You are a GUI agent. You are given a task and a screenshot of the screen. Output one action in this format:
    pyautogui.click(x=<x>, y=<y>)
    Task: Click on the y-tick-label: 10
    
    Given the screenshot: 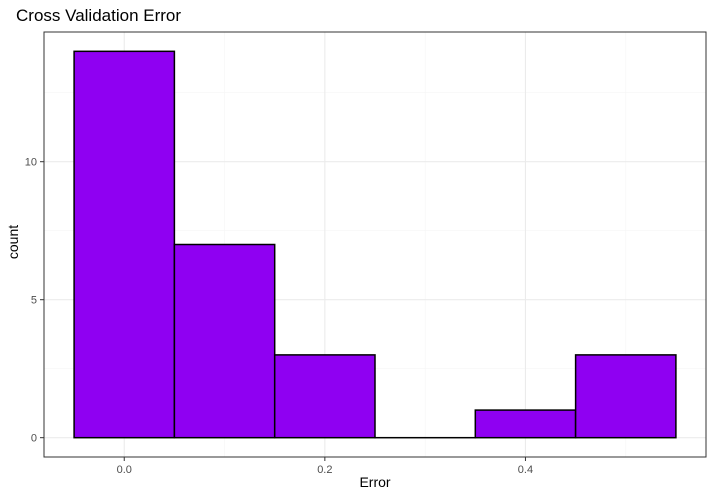 What is the action you would take?
    pyautogui.click(x=31, y=163)
    